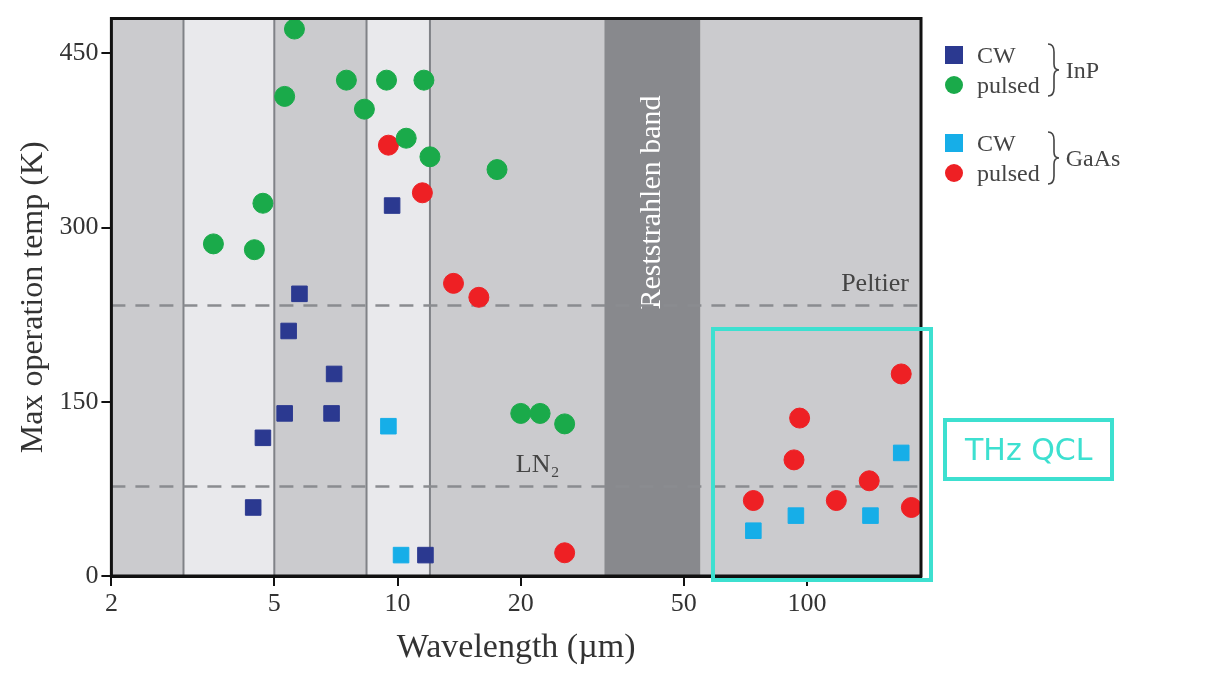 This screenshot has width=1222, height=680. I want to click on x-axis-title: Wavelength (µm), so click(516, 645).